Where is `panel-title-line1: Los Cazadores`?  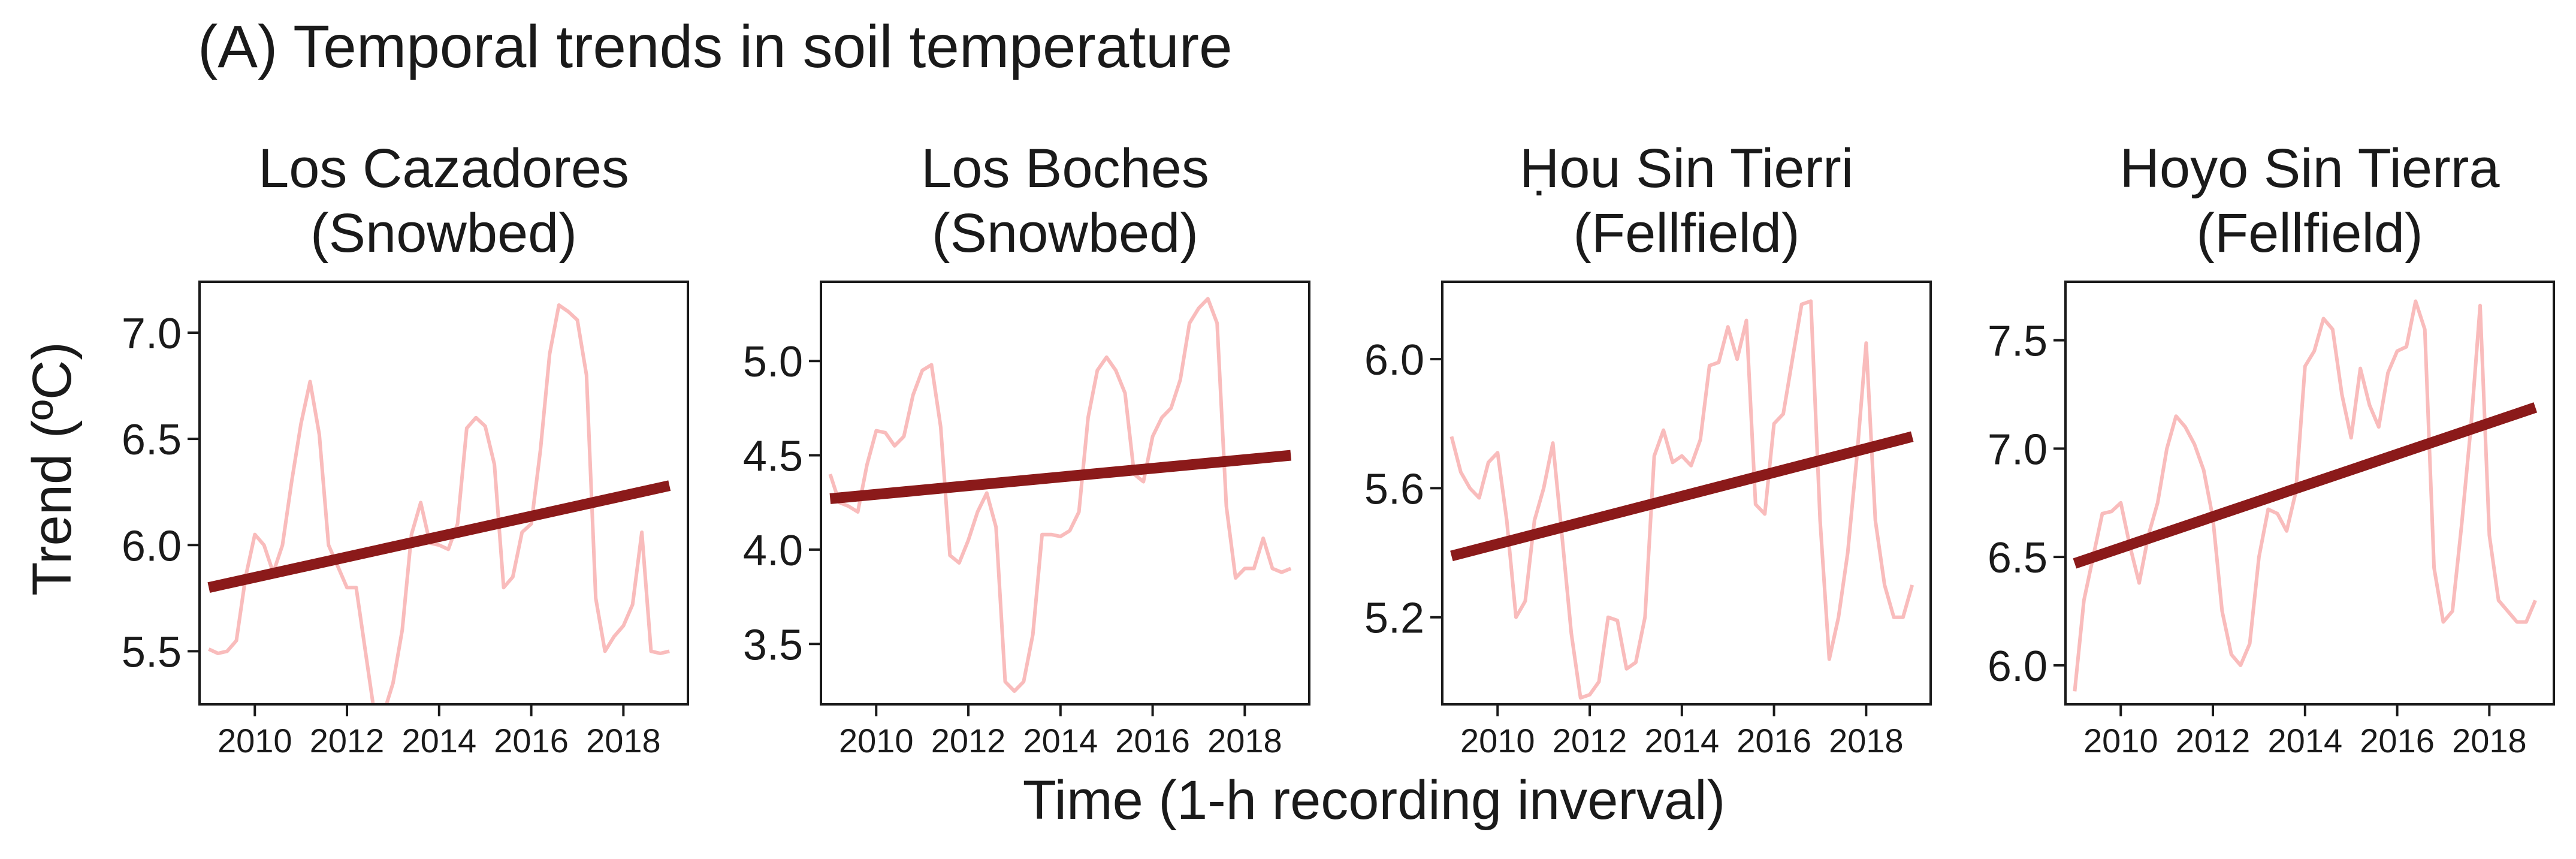
panel-title-line1: Los Cazadores is located at coordinates (444, 168).